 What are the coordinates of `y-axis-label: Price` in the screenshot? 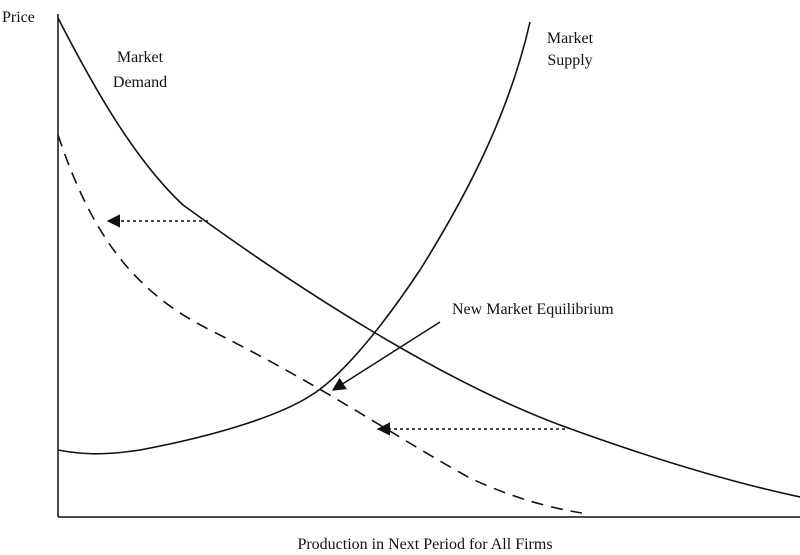 It's located at (18, 17).